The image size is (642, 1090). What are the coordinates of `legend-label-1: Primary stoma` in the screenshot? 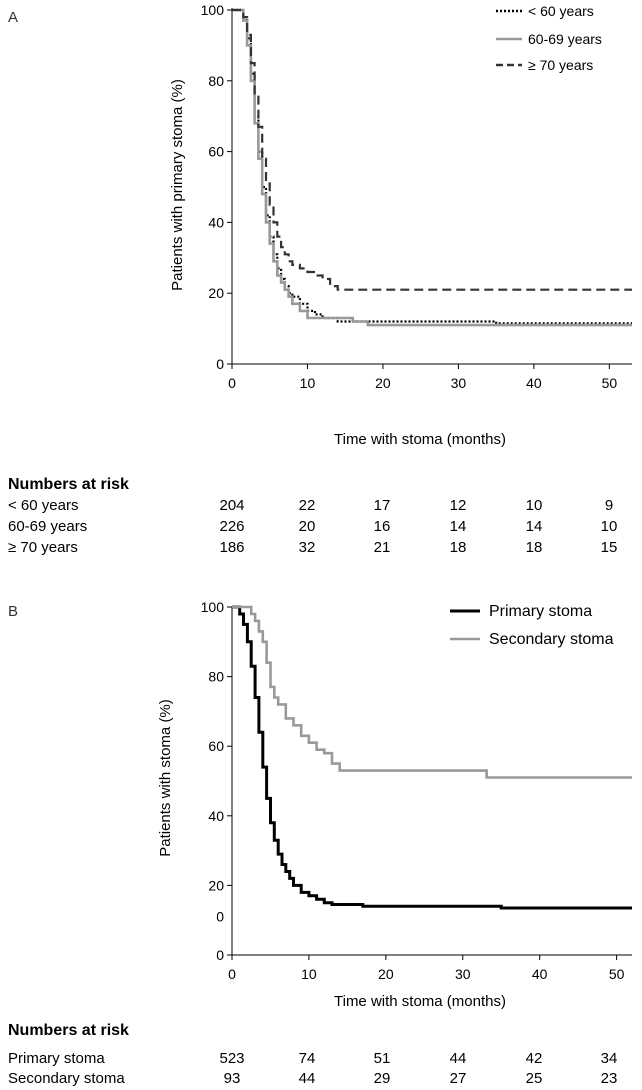 It's located at (540, 611).